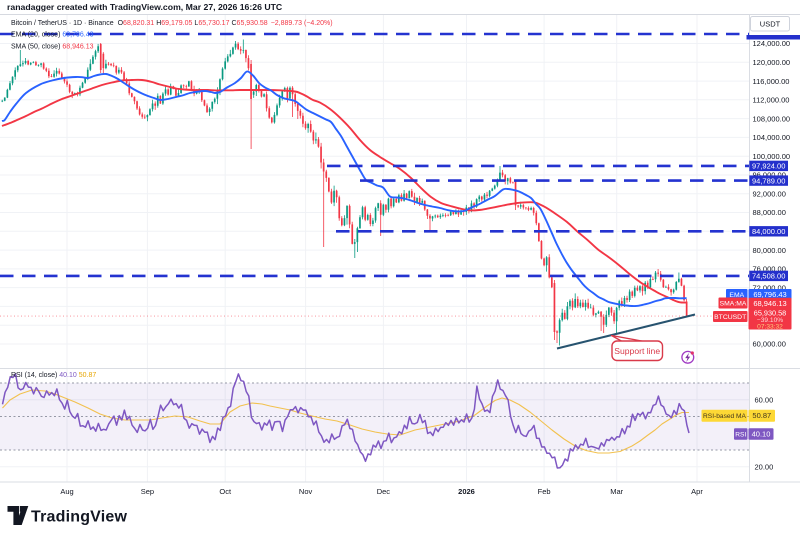 The width and height of the screenshot is (800, 534). What do you see at coordinates (306, 491) in the screenshot?
I see `svg-text: Nov` at bounding box center [306, 491].